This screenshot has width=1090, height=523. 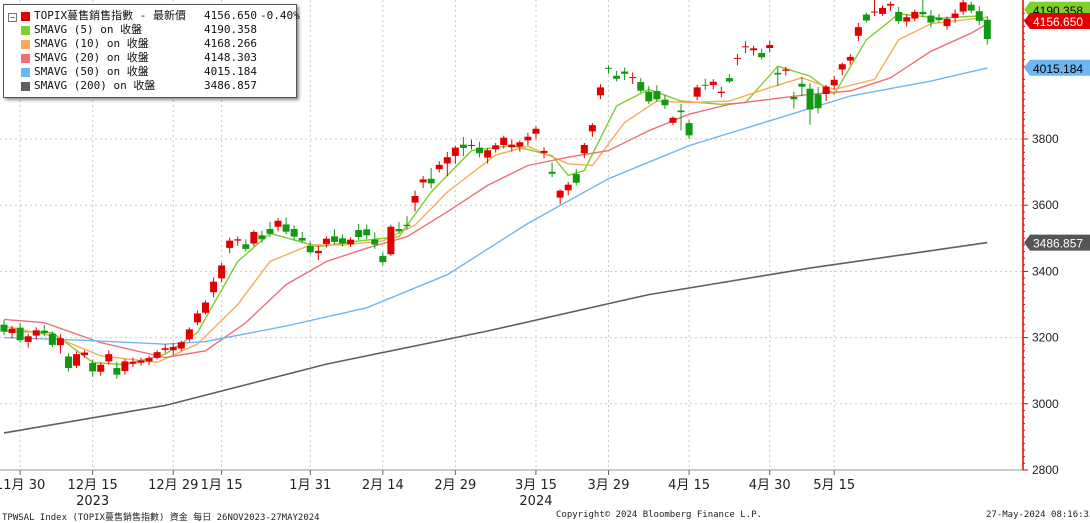 I want to click on y-tick-label: 3600, so click(x=1045, y=205).